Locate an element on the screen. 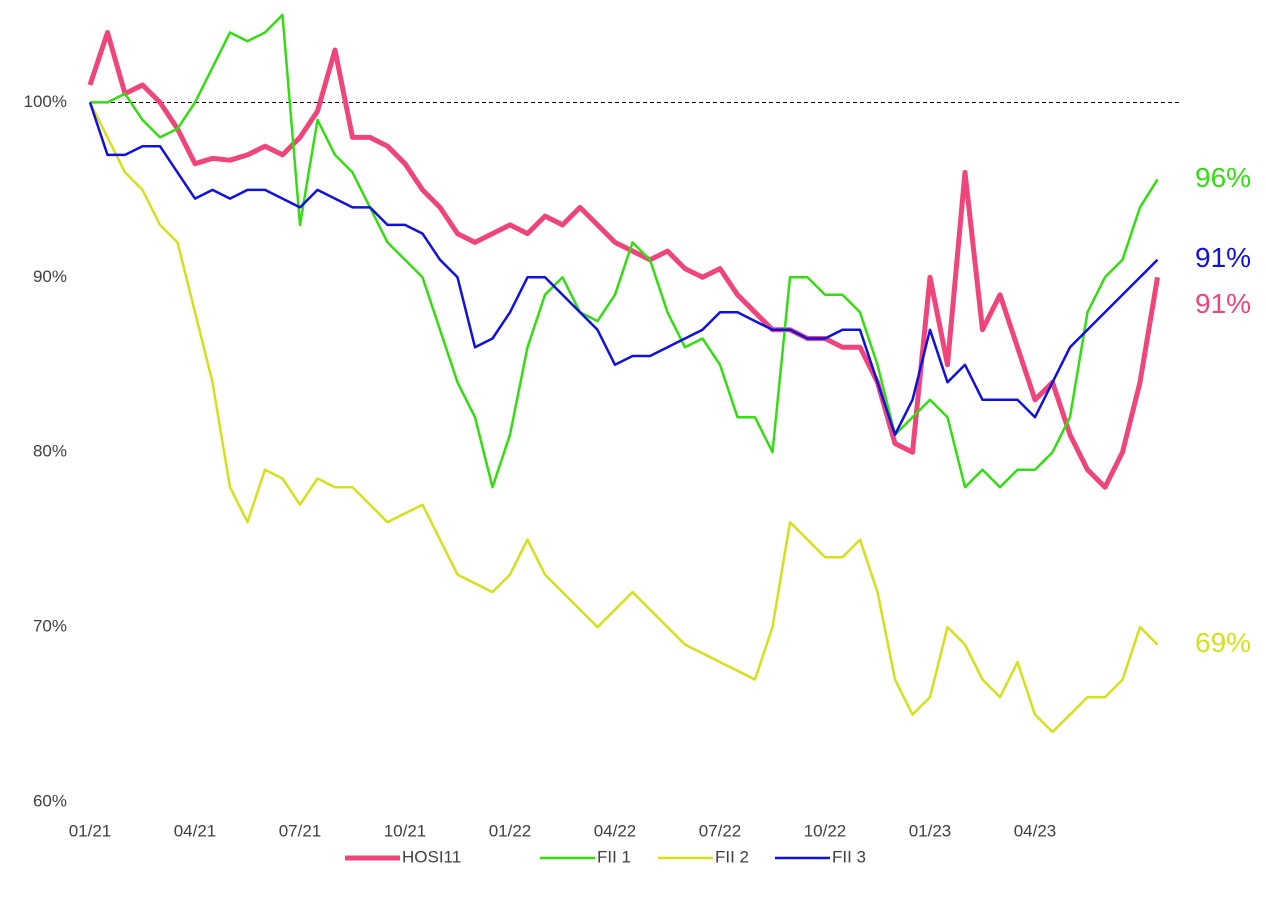  legend-label: FII 3 is located at coordinates (849, 856).